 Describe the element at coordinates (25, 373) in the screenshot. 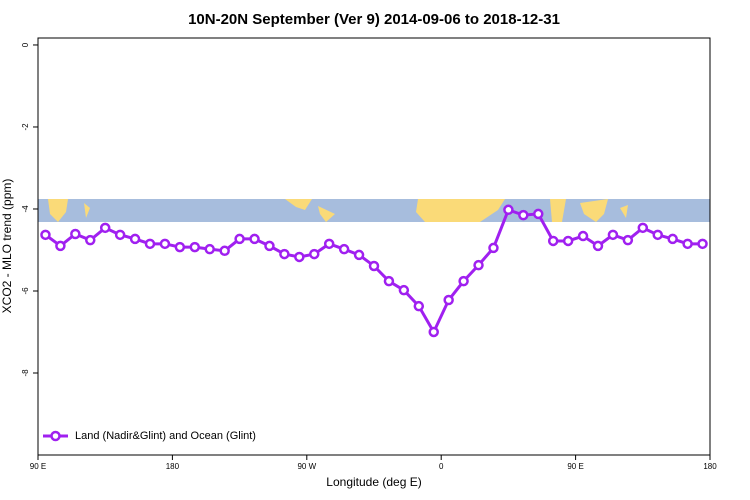

I see `y-tick-label: -8` at that location.